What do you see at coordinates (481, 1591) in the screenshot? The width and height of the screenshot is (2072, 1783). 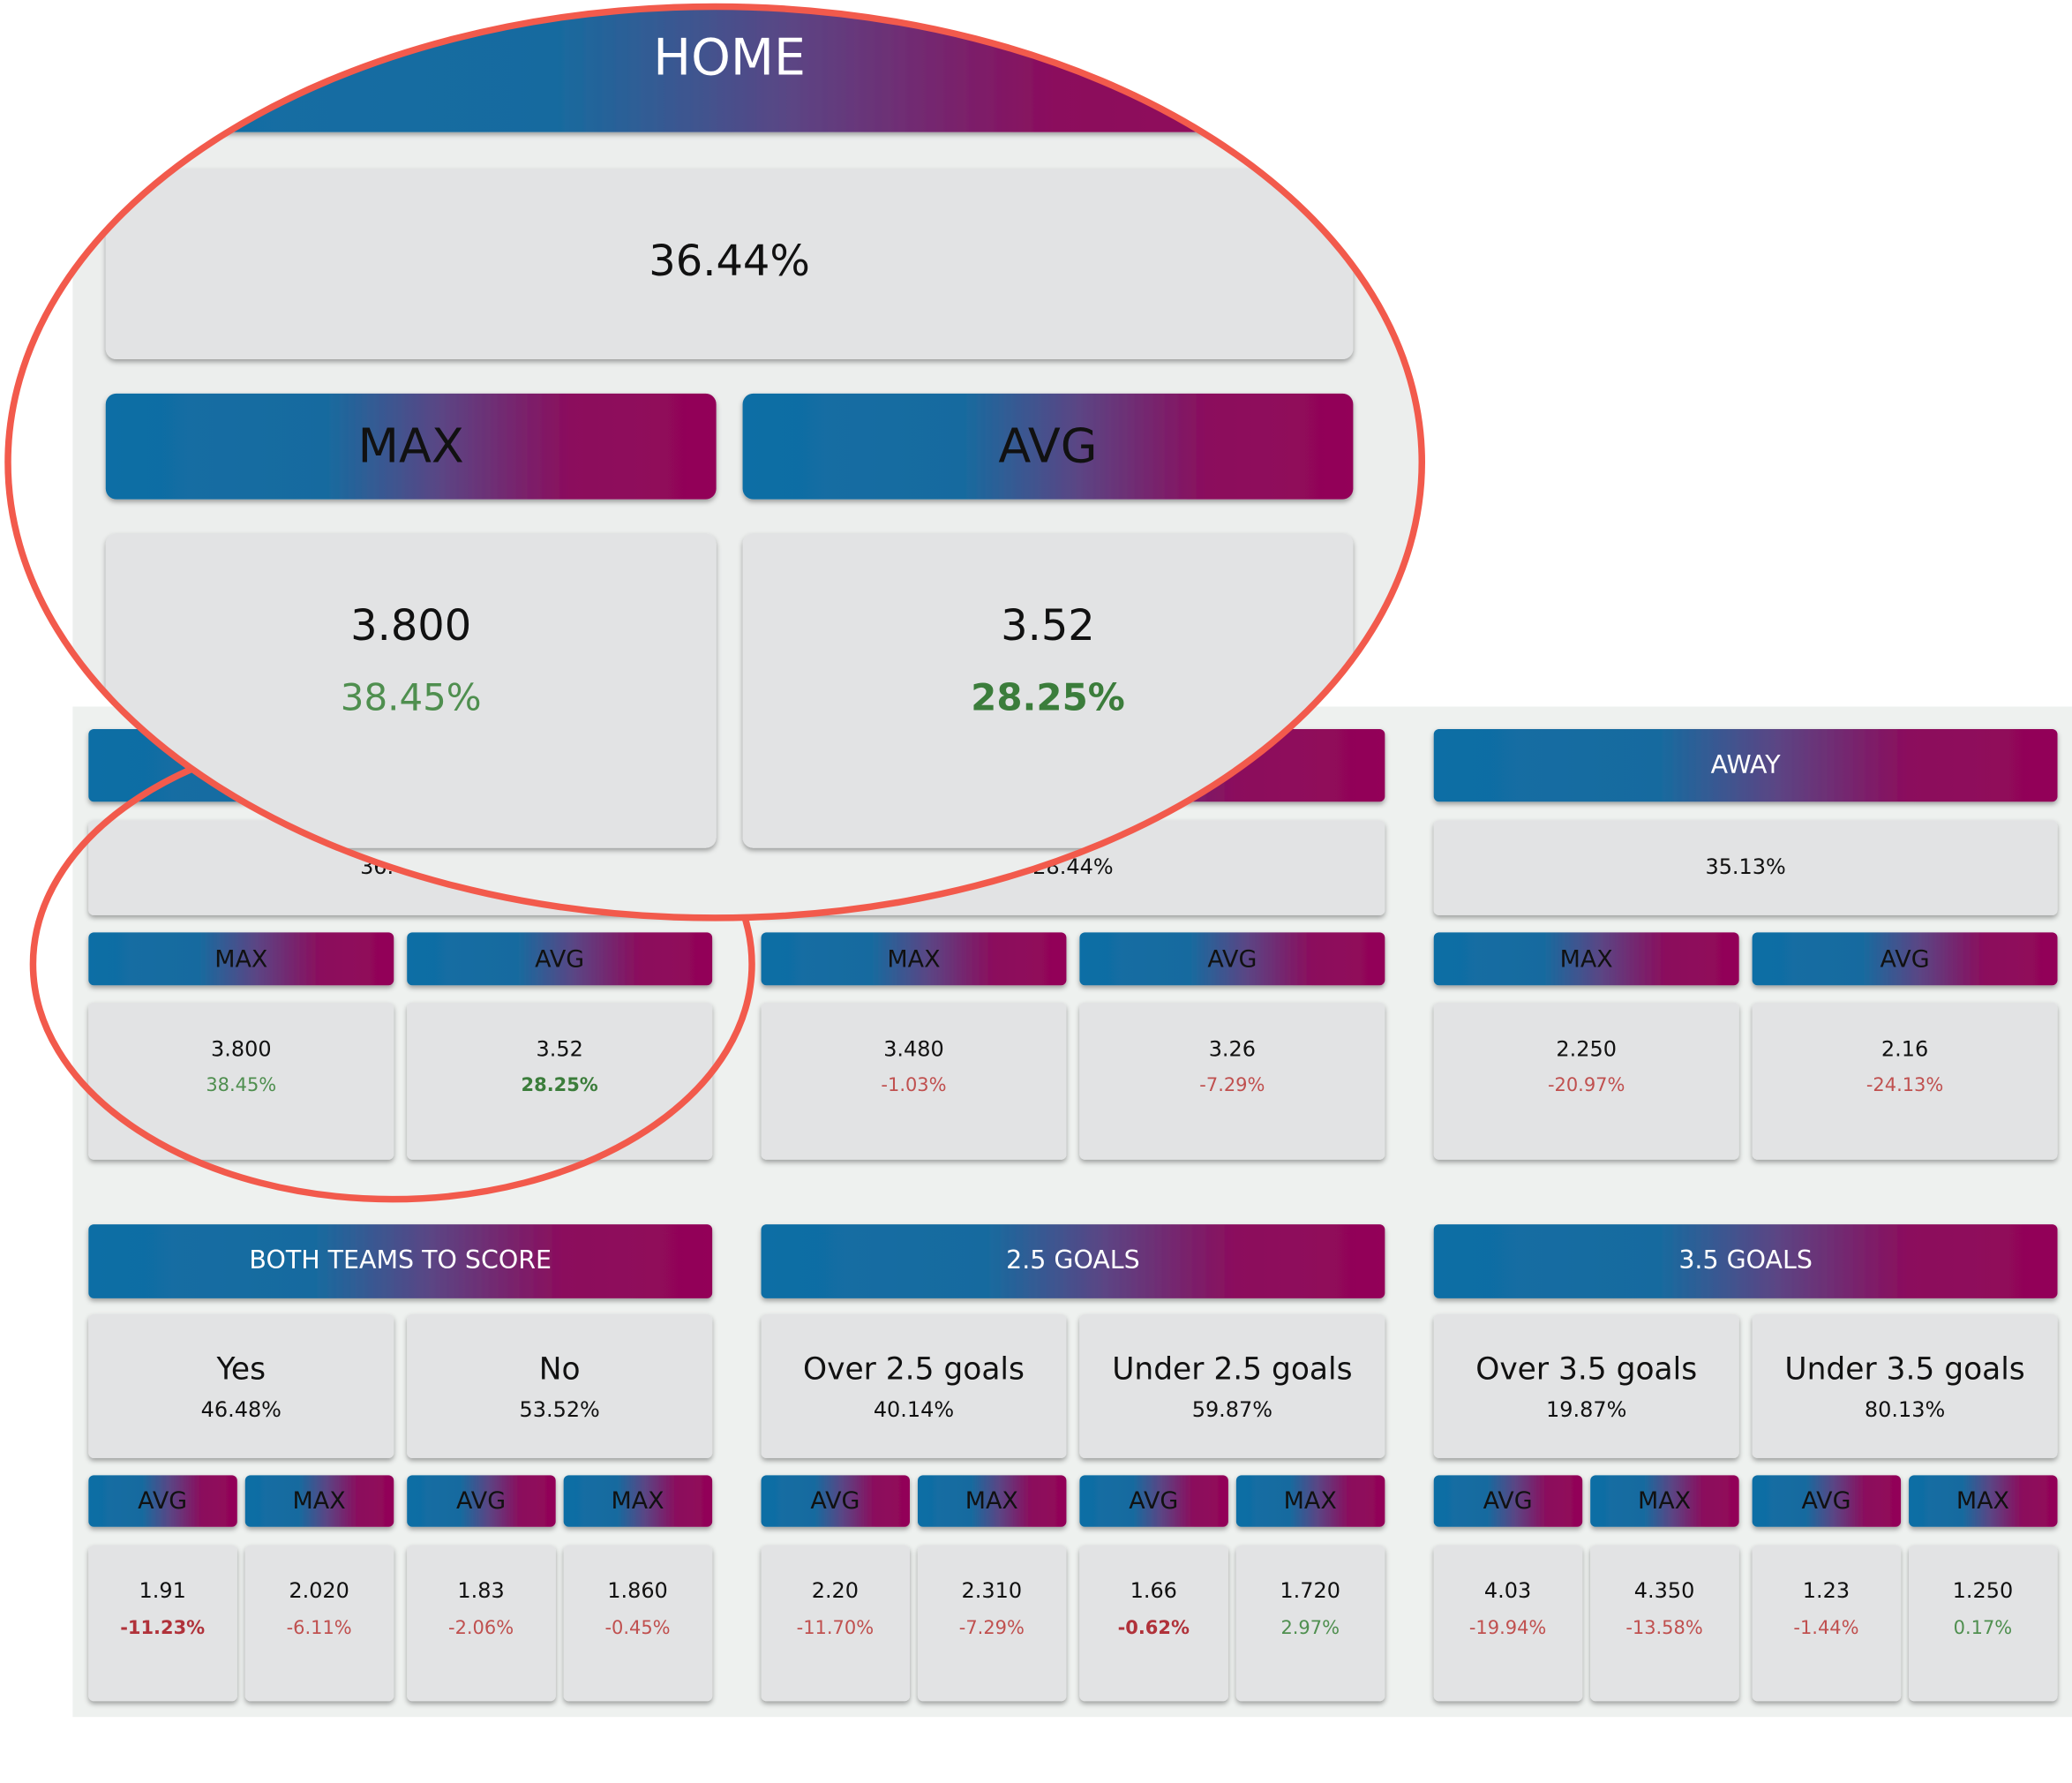 I see `odds: 1.83` at bounding box center [481, 1591].